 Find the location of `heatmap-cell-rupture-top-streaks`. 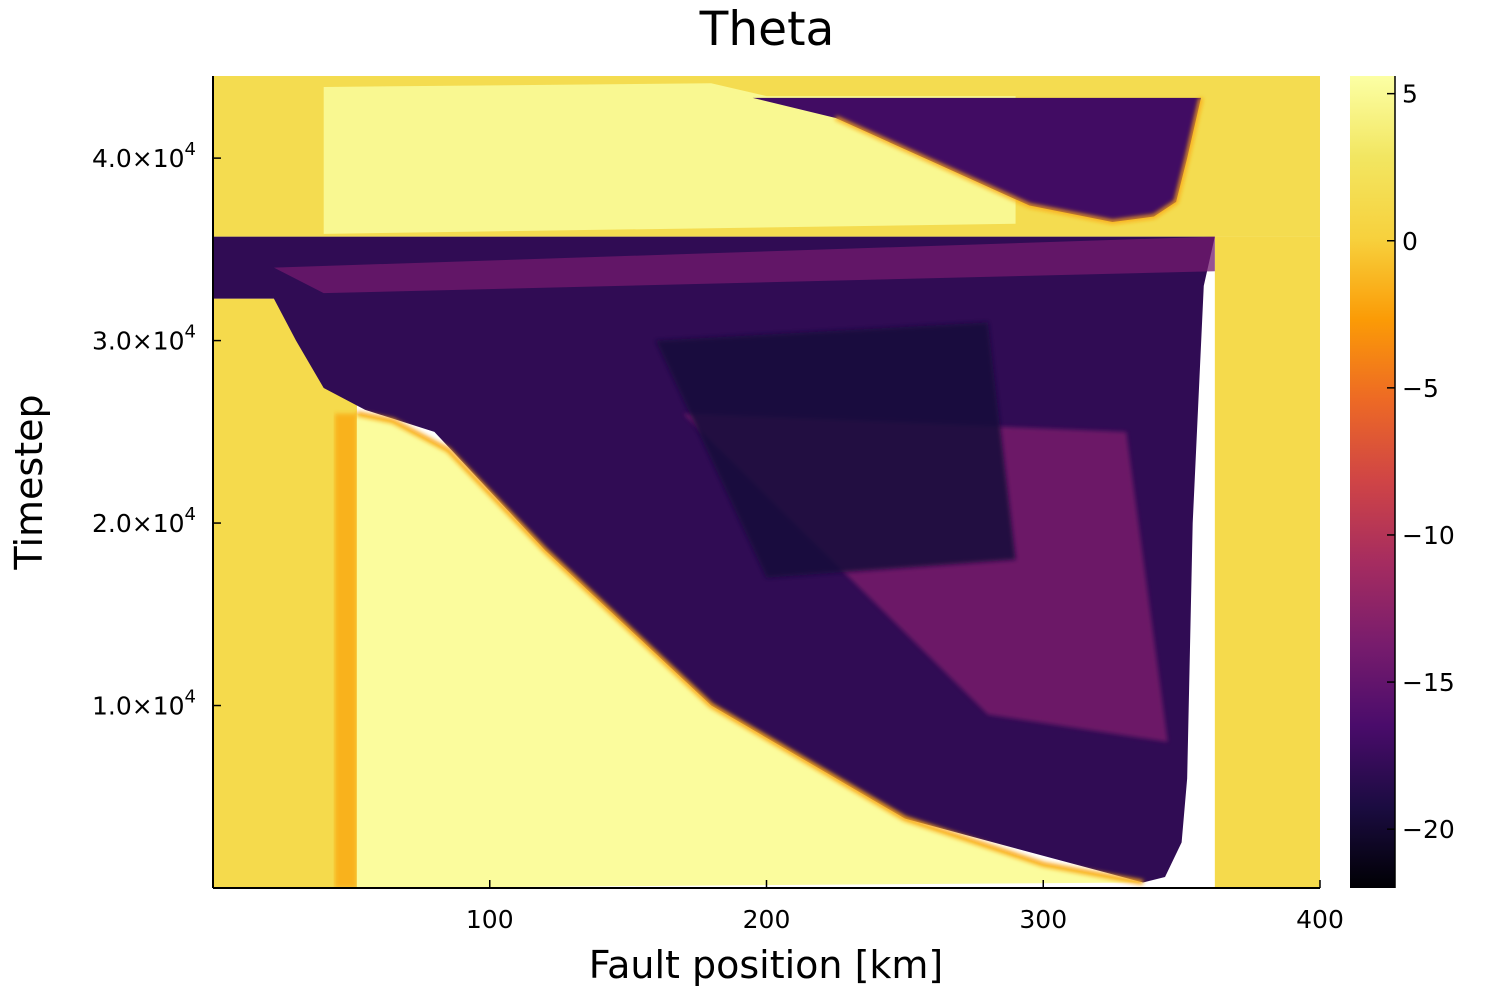

heatmap-cell-rupture-top-streaks is located at coordinates (744, 265).